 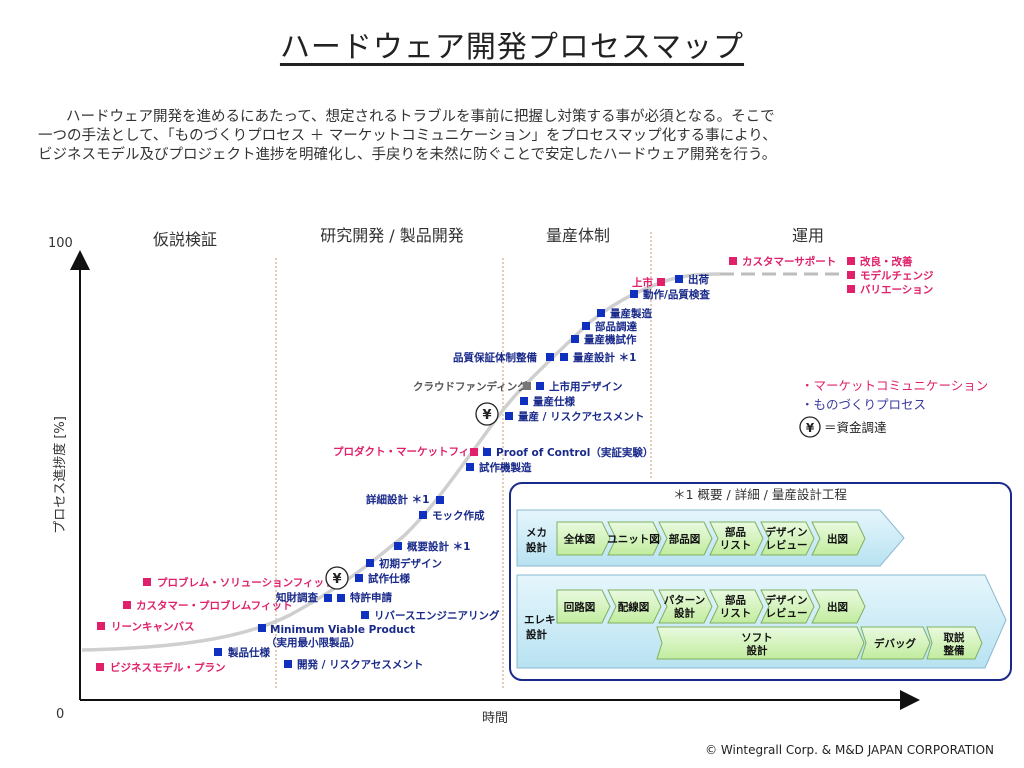 I want to click on elec-step: 配線図, so click(x=634, y=606).